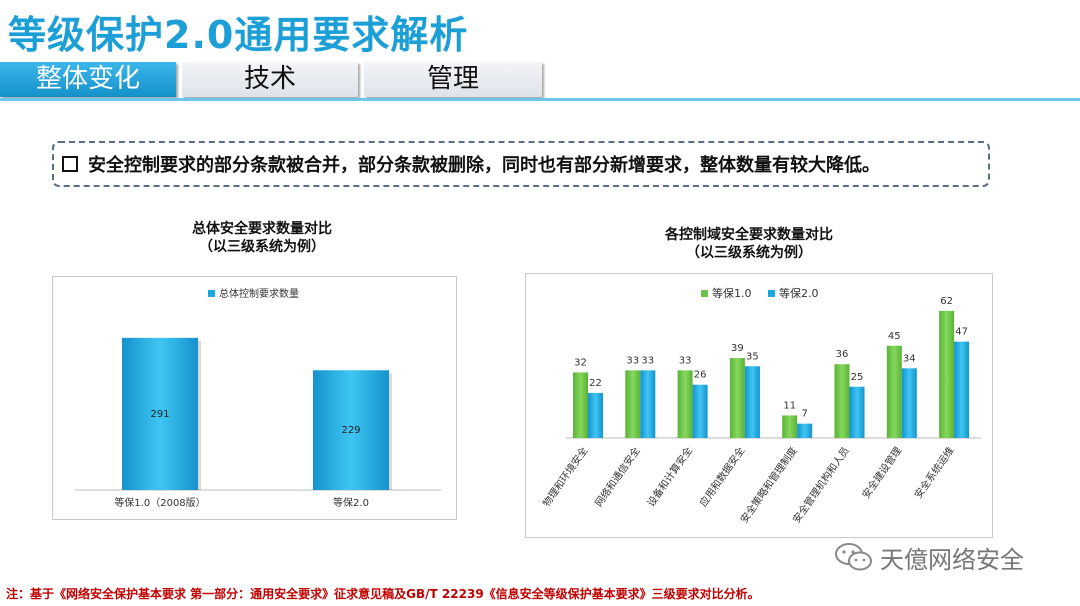 The image size is (1080, 606). I want to click on page-title: 等级保护2.0通用要求解析, so click(238, 35).